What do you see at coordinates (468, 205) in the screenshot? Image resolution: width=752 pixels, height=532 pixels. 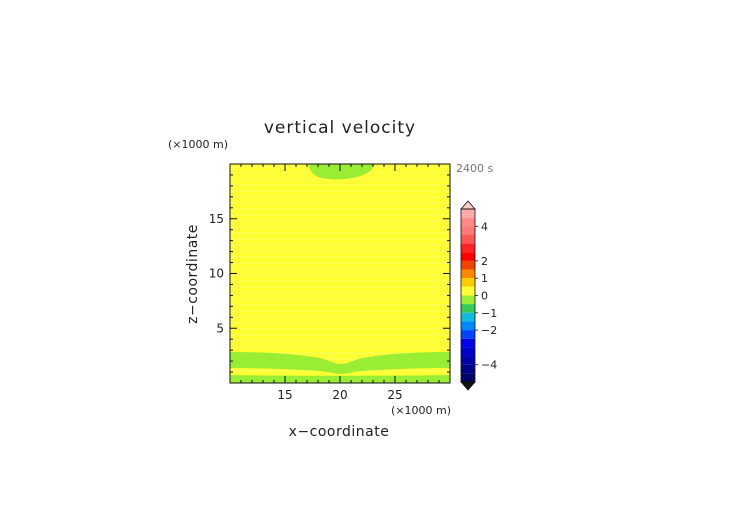 I see `colorbar-extend-top` at bounding box center [468, 205].